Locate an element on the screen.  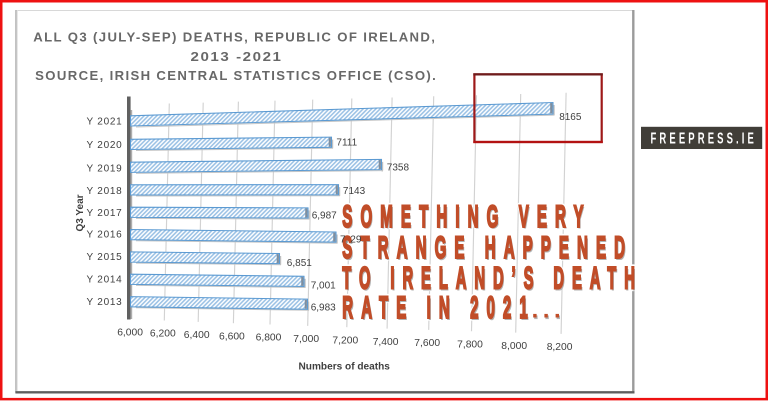
svg-text: 7111 is located at coordinates (346, 143).